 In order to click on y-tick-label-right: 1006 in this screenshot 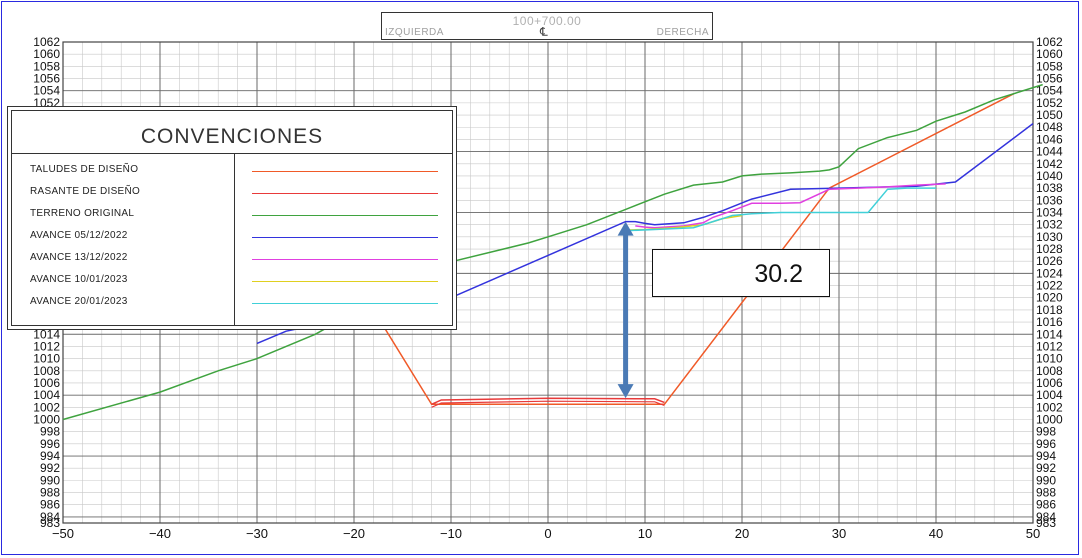, I will do `click(1049, 383)`.